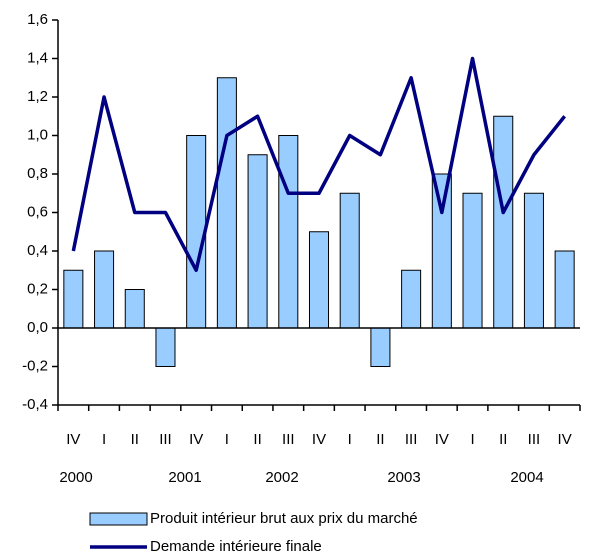  I want to click on y-tick-label: 1,4, so click(37, 57).